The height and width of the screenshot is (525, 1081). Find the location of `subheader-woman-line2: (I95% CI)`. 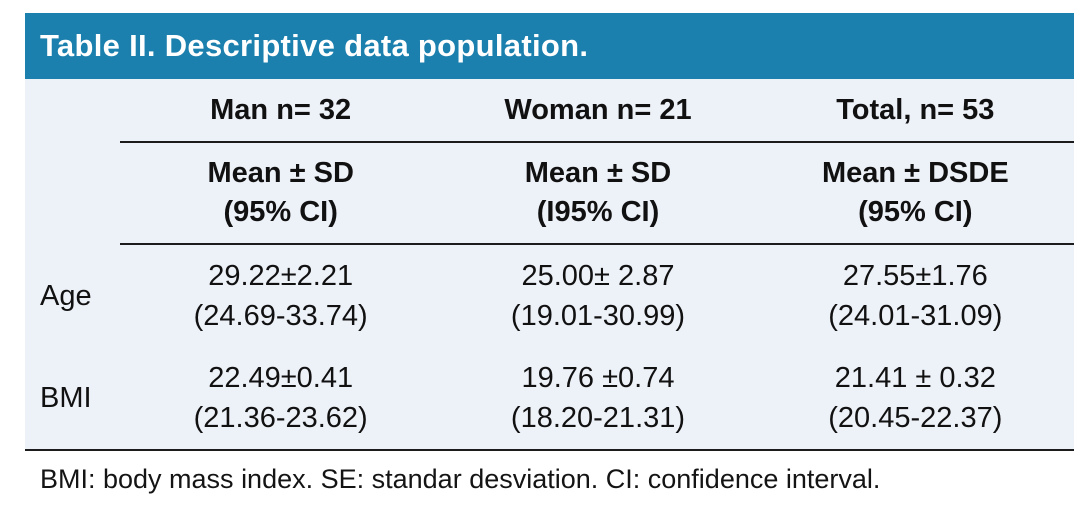

subheader-woman-line2: (I95% CI) is located at coordinates (598, 212).